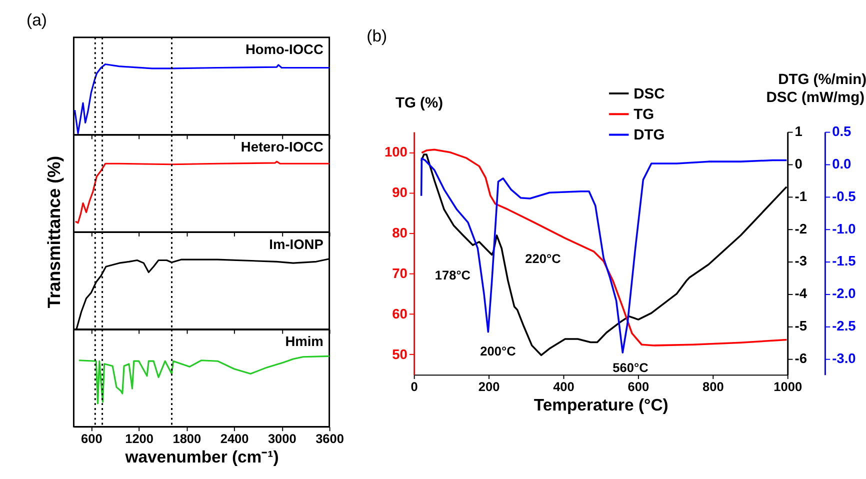 The image size is (866, 479). I want to click on y3-tick-label: -0.5, so click(844, 196).